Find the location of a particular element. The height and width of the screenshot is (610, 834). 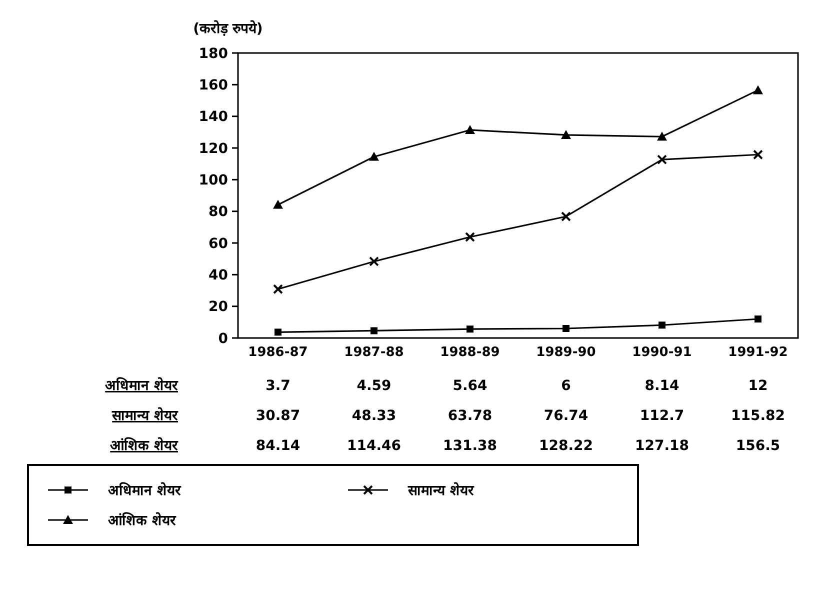

data-label: 4.59 is located at coordinates (374, 386).